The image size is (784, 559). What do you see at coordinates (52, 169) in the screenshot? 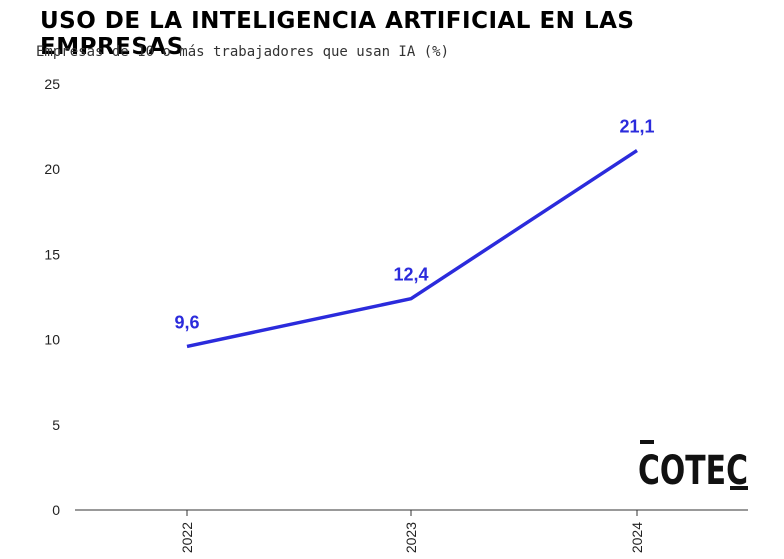
I see `y-tick-label: 20` at bounding box center [52, 169].